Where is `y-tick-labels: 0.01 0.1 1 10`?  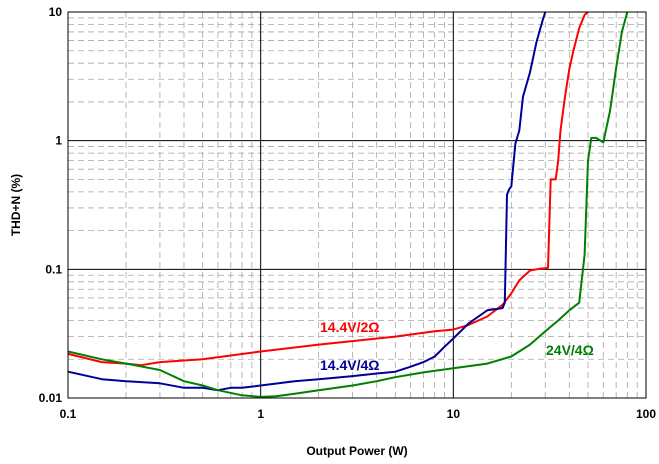
y-tick-labels: 0.01 0.1 1 10 is located at coordinates (51, 205).